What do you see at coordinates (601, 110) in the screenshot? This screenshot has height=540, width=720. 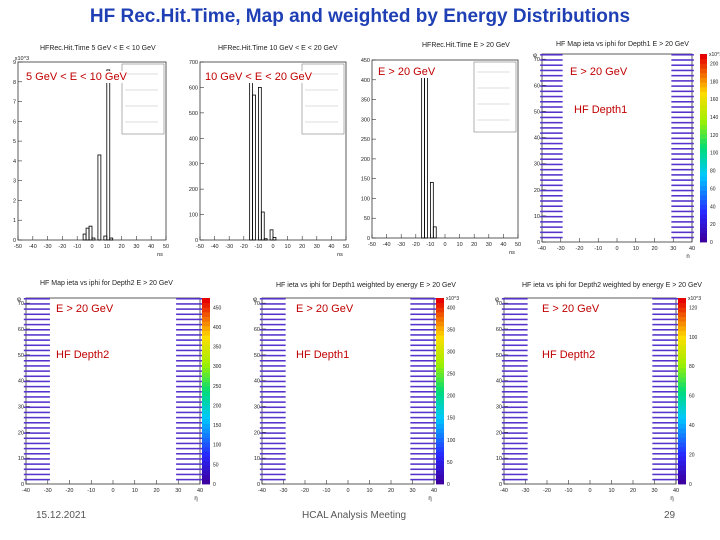 I see `depth-label: HF Depth1` at bounding box center [601, 110].